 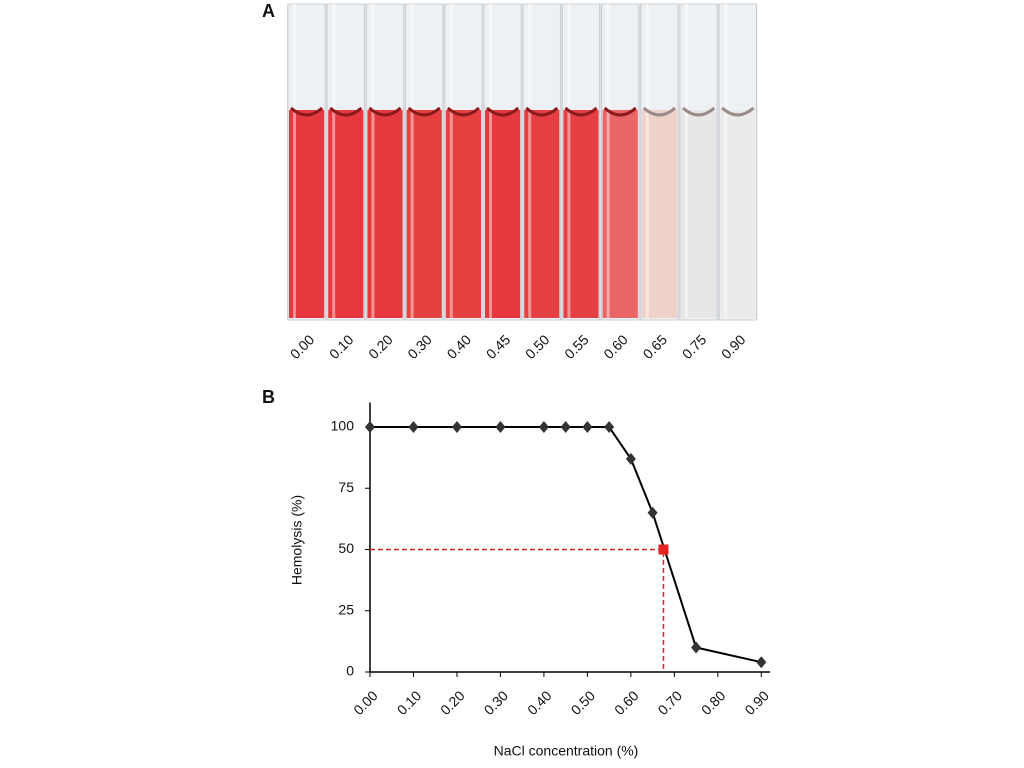 I want to click on x-tick-label: 0.60, so click(x=626, y=702).